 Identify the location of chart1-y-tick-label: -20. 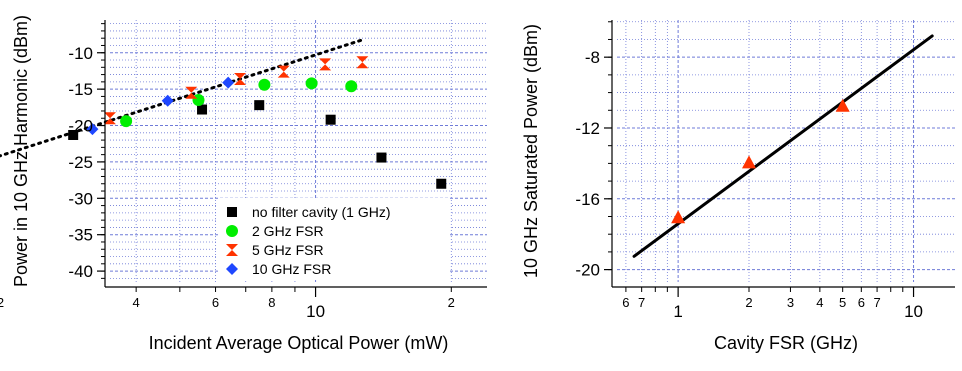
(80, 126).